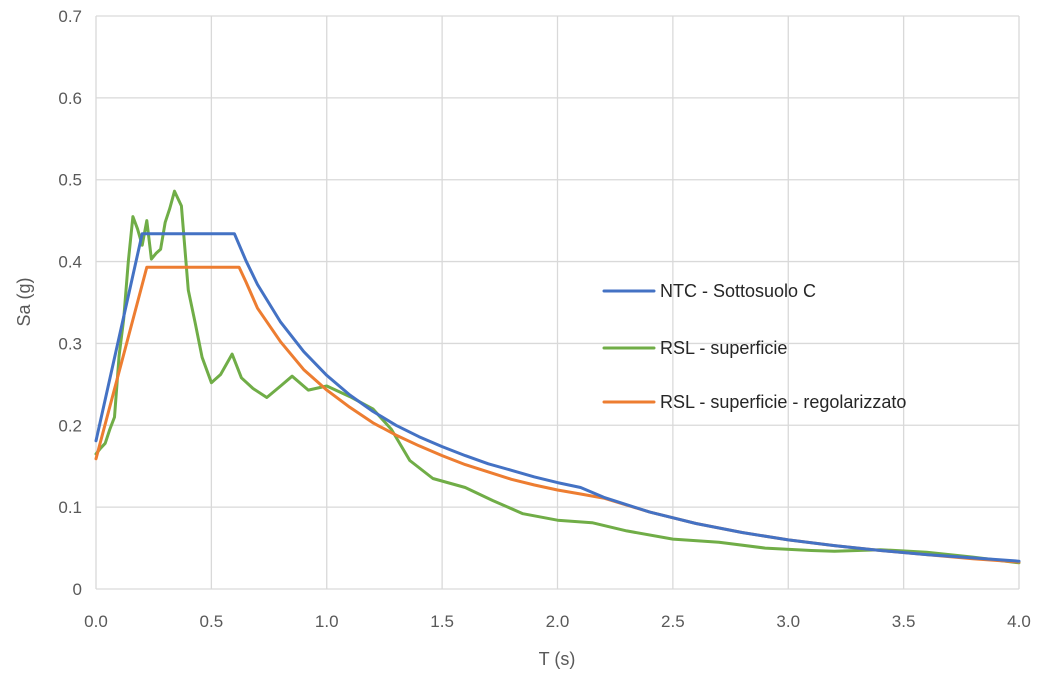 Image resolution: width=1039 pixels, height=674 pixels. I want to click on x-tick-label: 0.5, so click(212, 621).